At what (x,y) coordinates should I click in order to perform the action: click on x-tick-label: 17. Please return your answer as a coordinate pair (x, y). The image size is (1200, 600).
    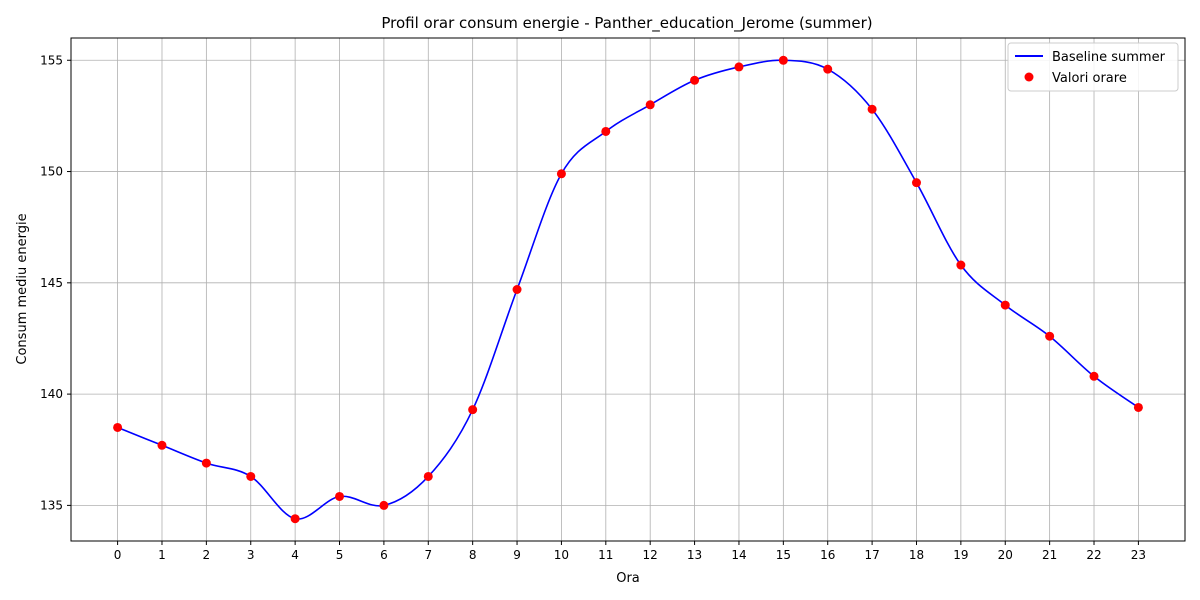
    Looking at the image, I should click on (871, 555).